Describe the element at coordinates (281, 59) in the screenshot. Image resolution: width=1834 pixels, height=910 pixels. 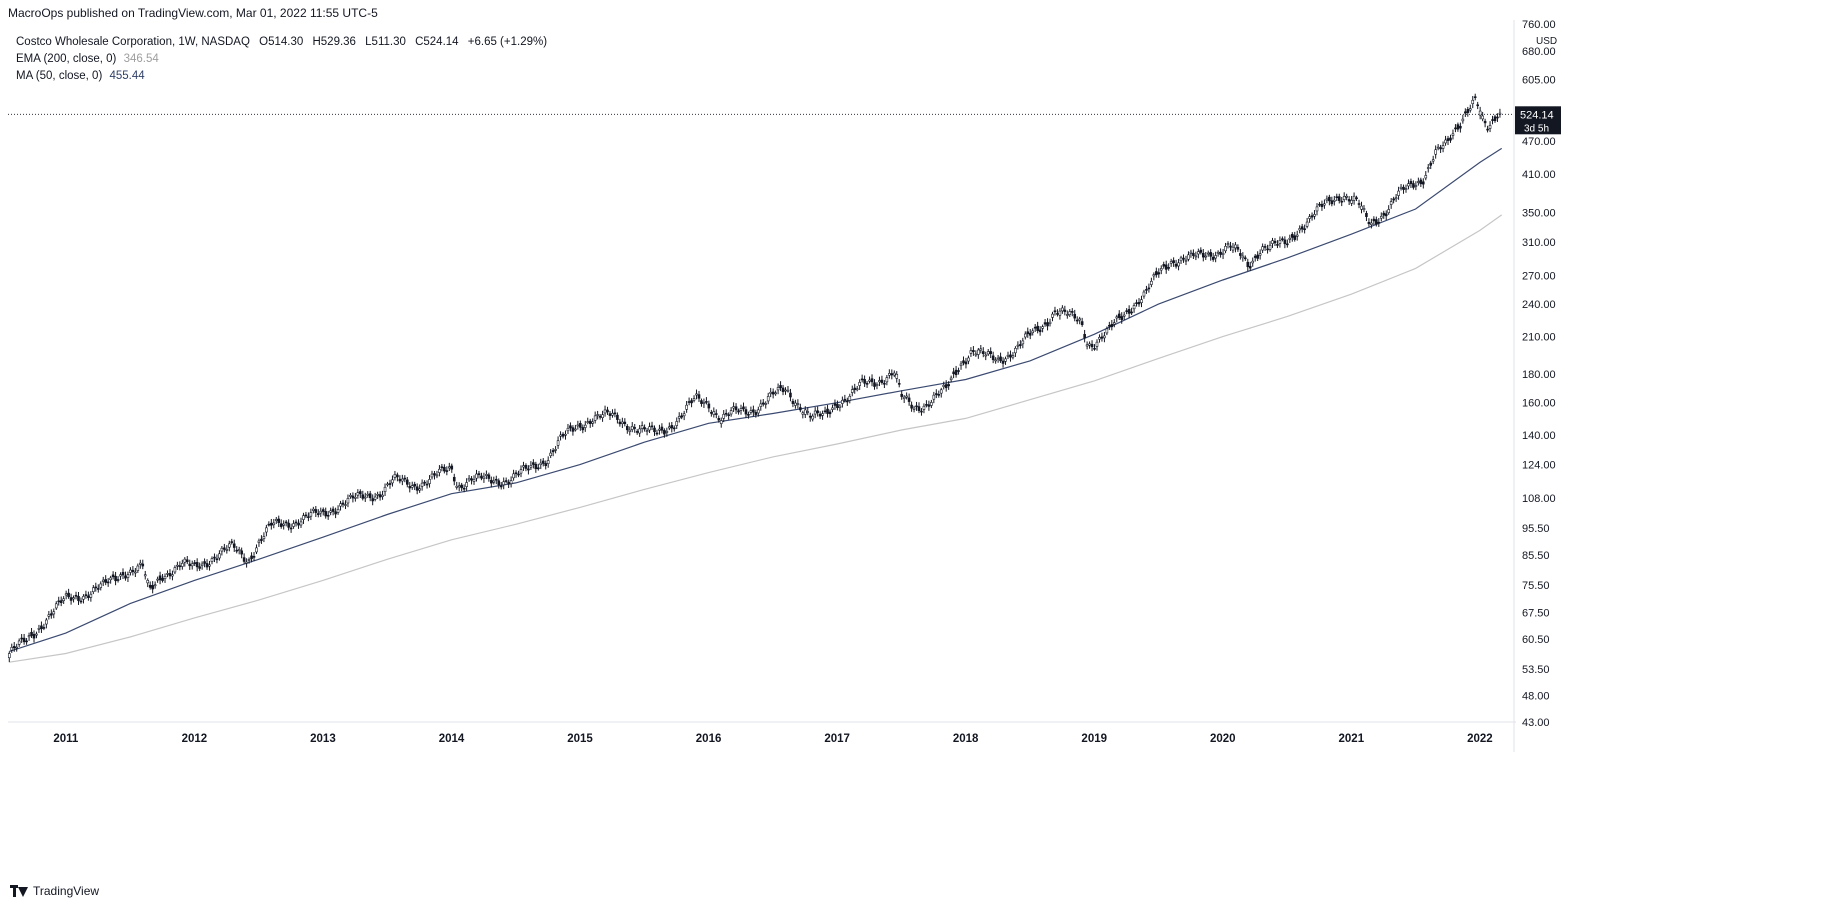
I see `ema-legend-row: EMA (200, close, 0) 346.54` at that location.